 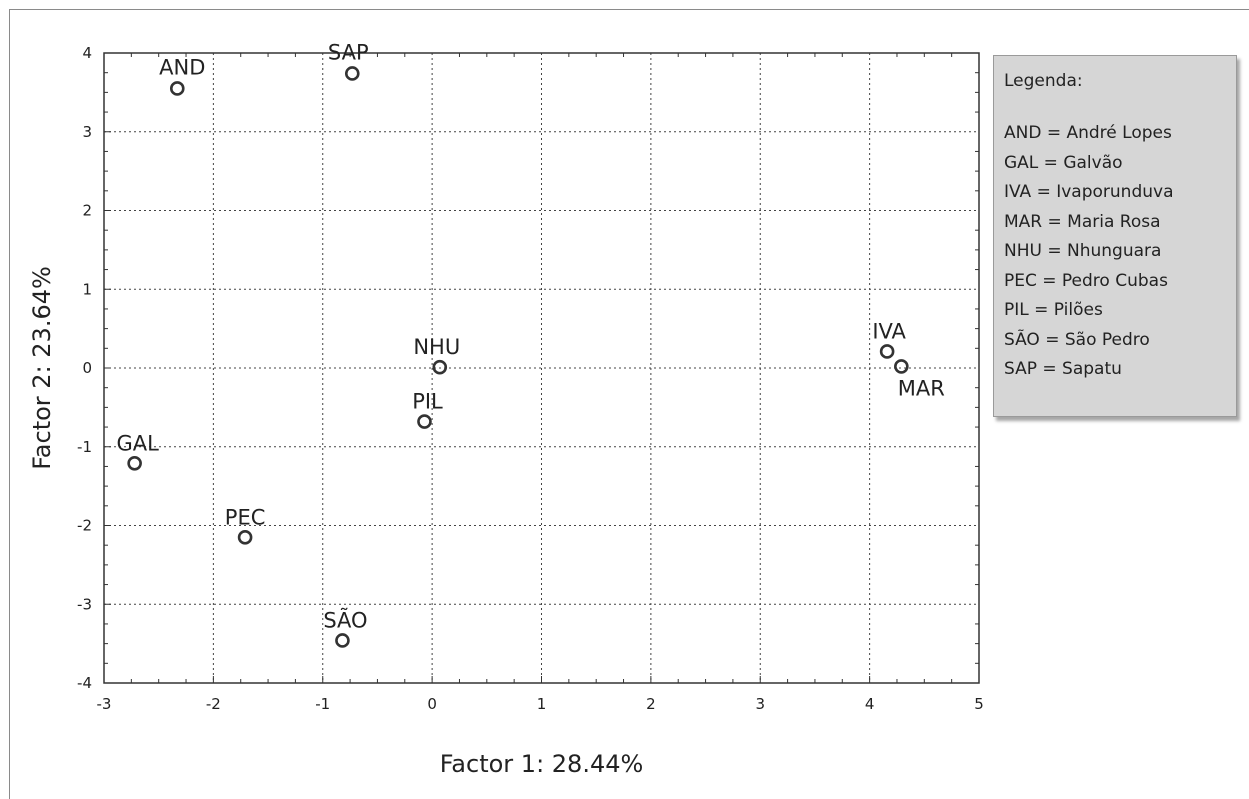 What do you see at coordinates (1053, 310) in the screenshot?
I see `legend-entry: PIL = Pilões` at bounding box center [1053, 310].